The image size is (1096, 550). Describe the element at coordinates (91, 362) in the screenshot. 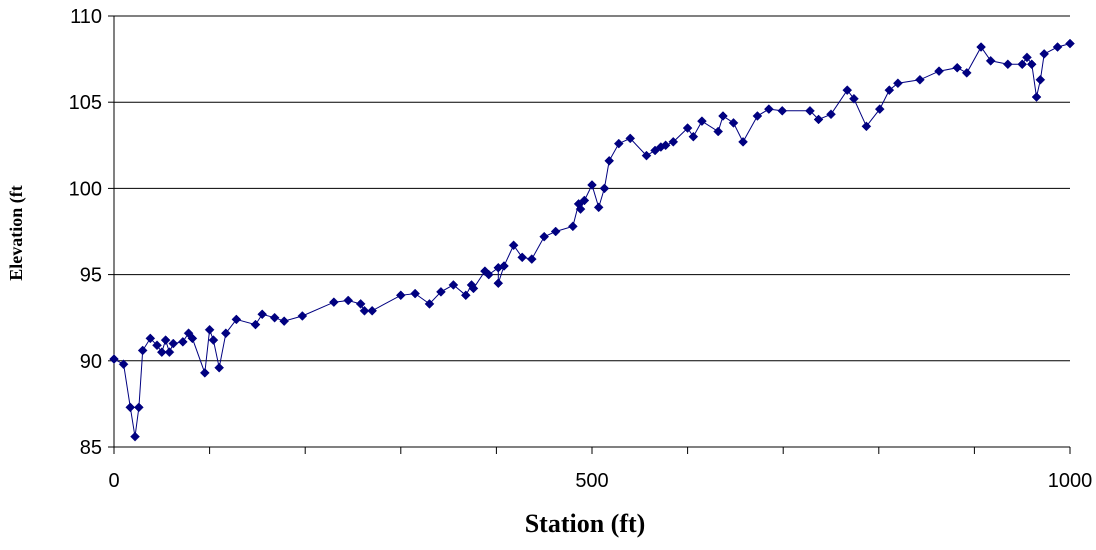

I see `y-tick-label: 90` at that location.